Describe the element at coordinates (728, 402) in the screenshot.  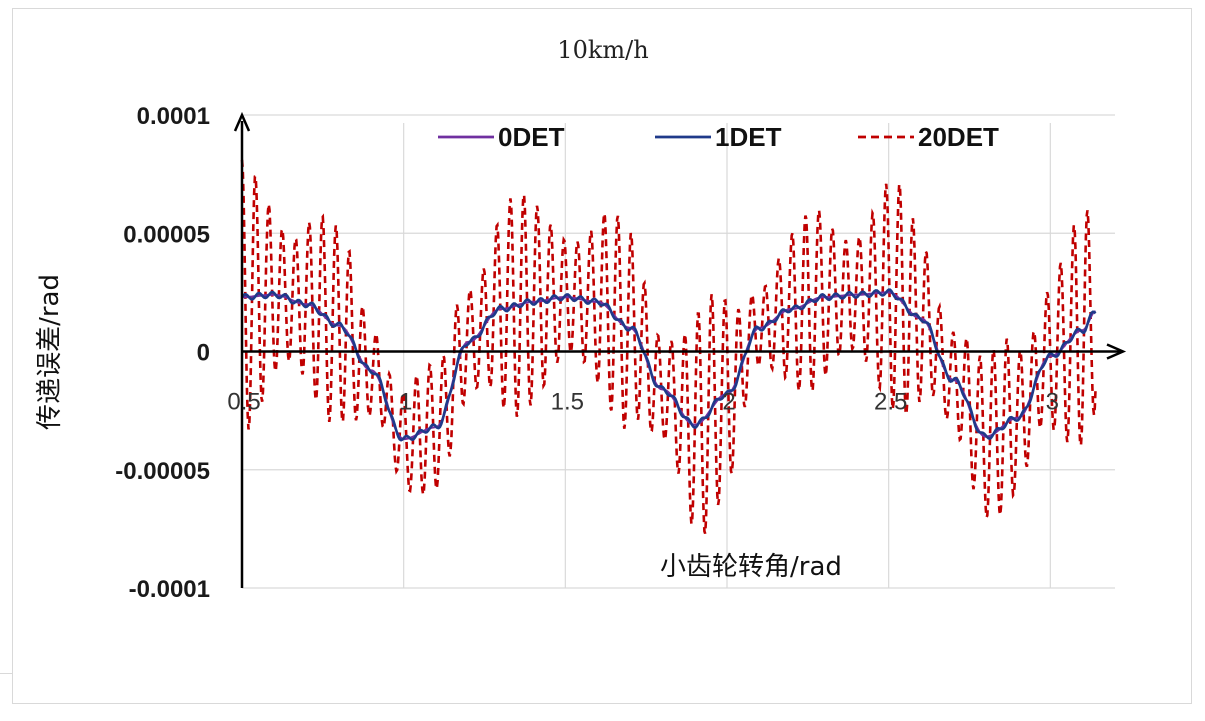
I see `x-tick-label-3: 2` at that location.